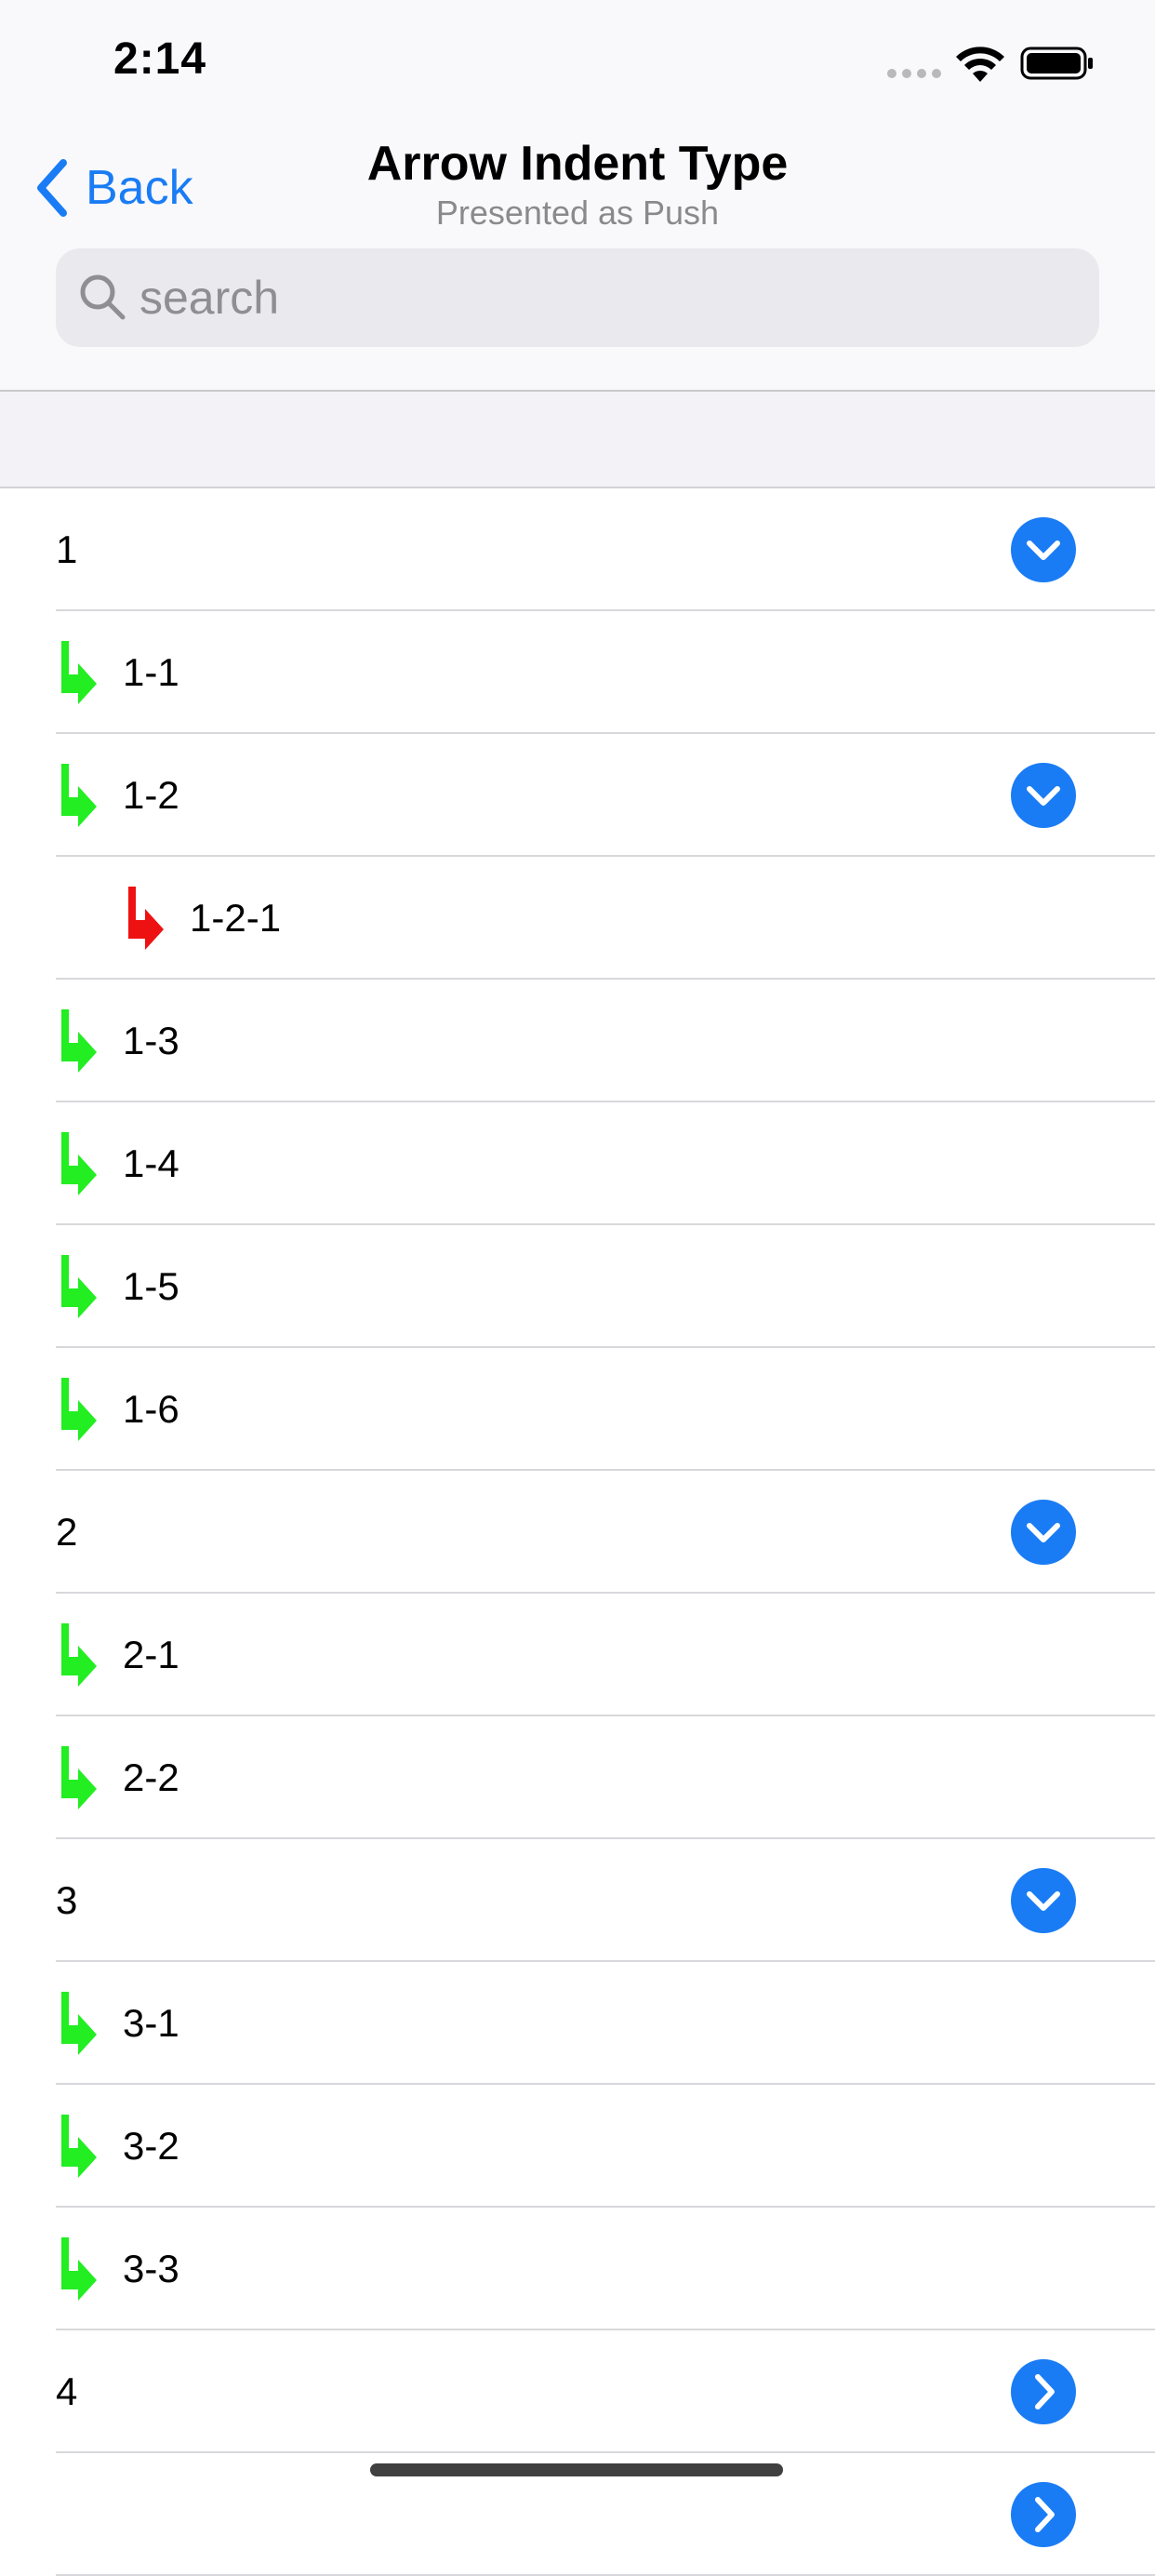 The image size is (1155, 2576). I want to click on list-item: 2, so click(577, 1532).